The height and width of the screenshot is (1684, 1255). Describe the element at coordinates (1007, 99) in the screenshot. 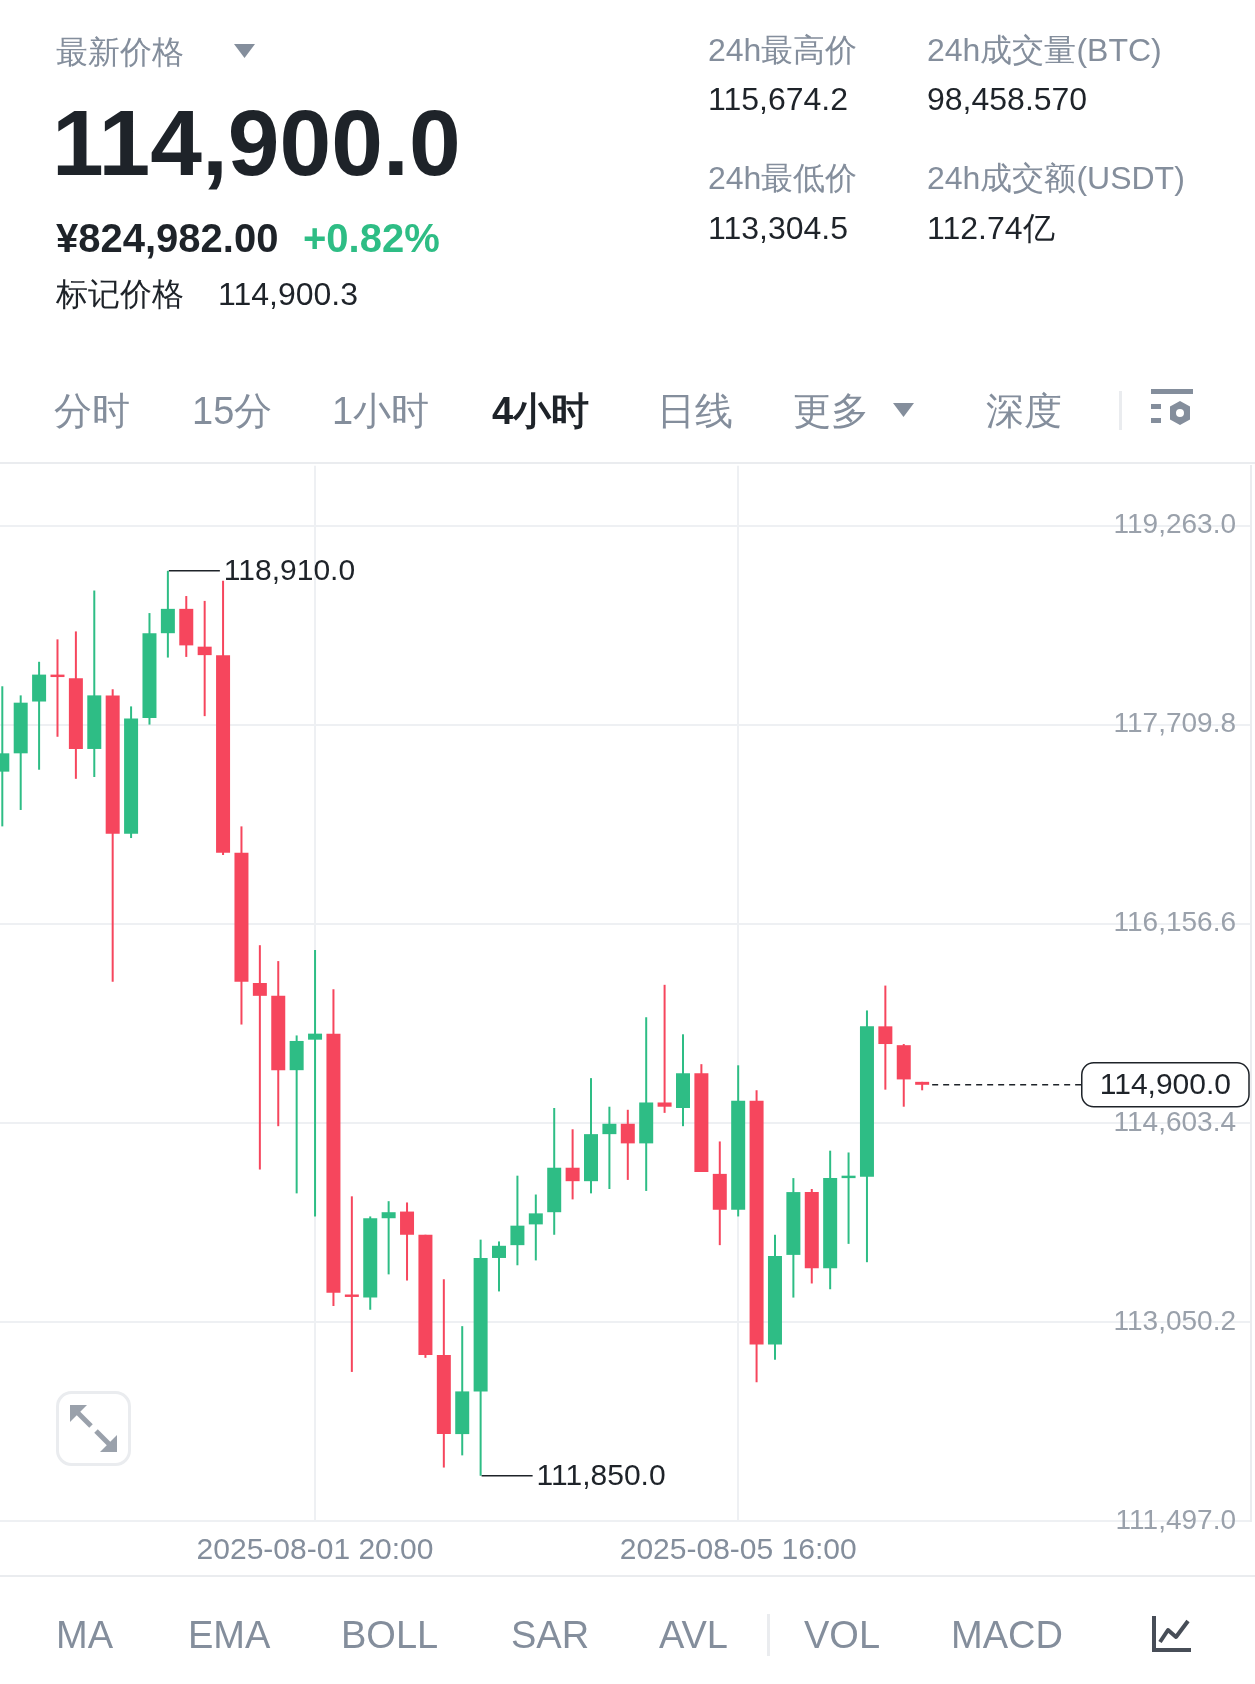

I see `text: 98,458.570` at that location.